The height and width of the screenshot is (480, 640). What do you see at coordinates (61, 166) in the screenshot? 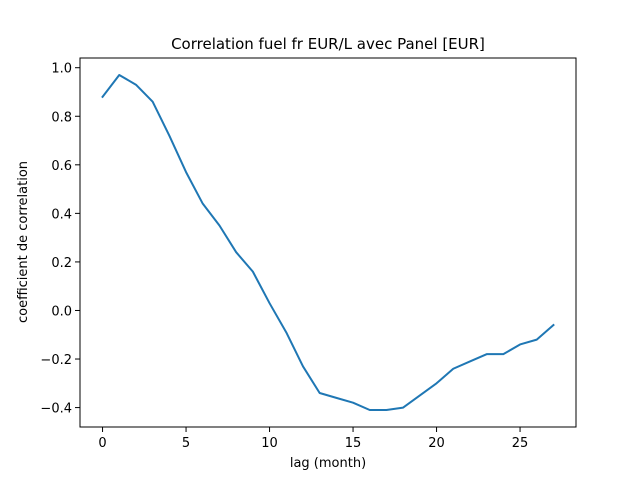
I see `y-tick-label: 0.6` at bounding box center [61, 166].